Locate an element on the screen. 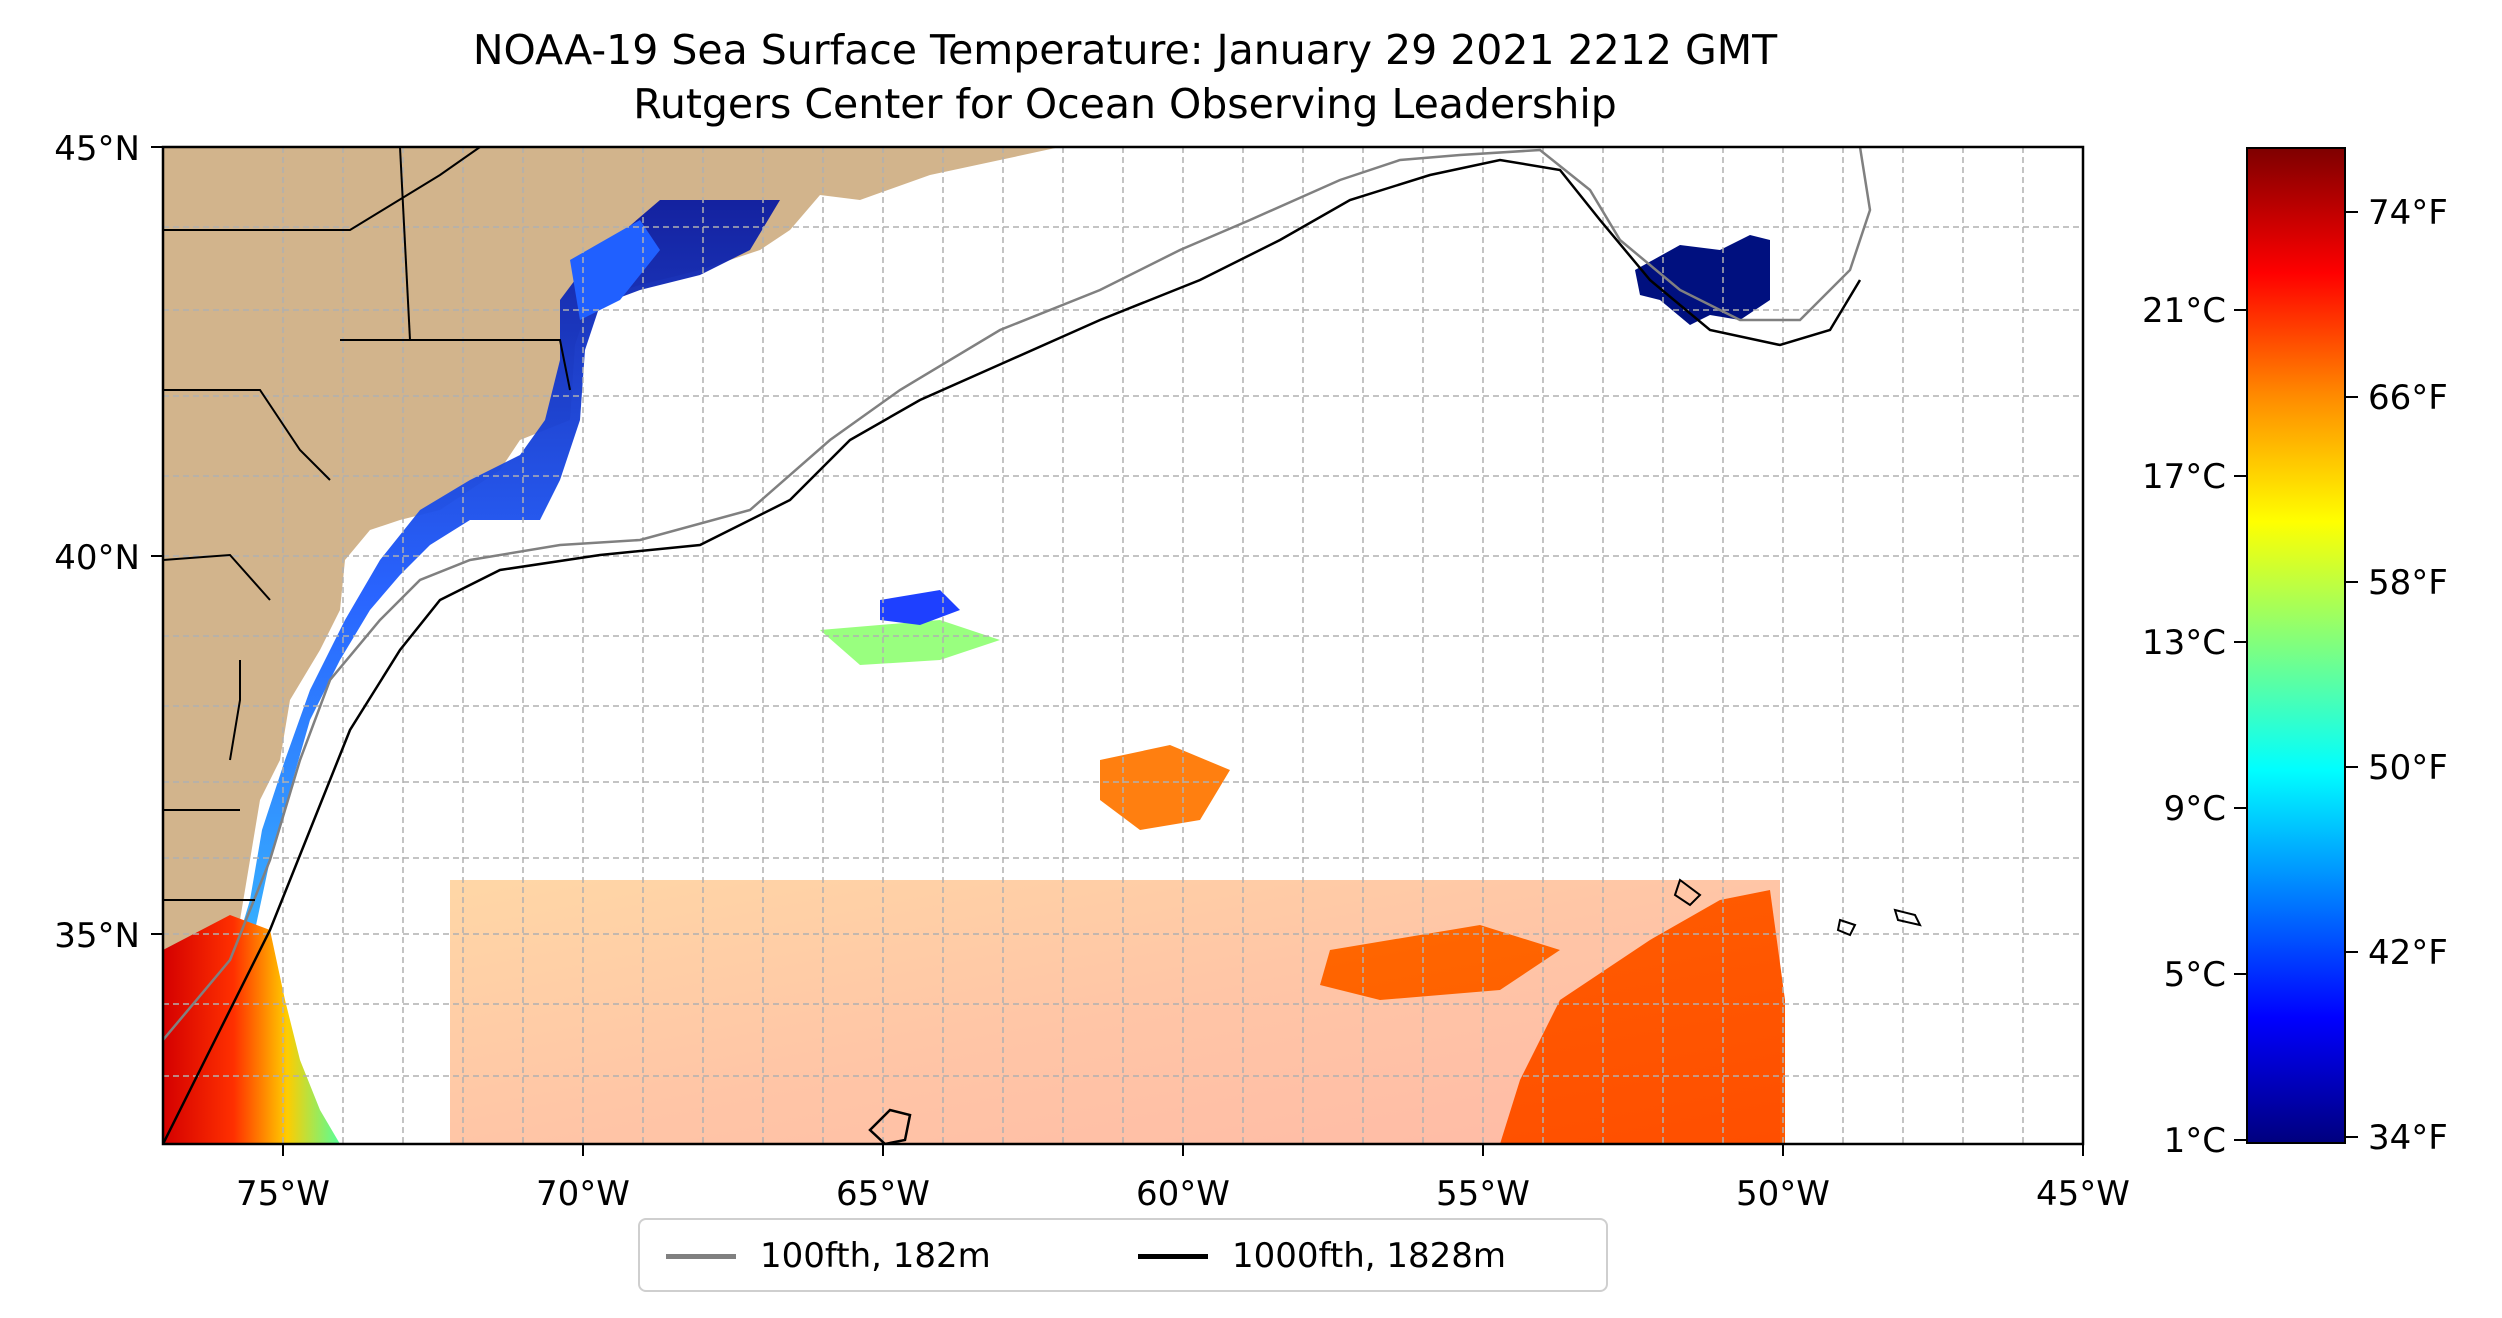 This screenshot has width=2502, height=1318. colorbar-fahrenheit-label: 58°F is located at coordinates (2408, 583).